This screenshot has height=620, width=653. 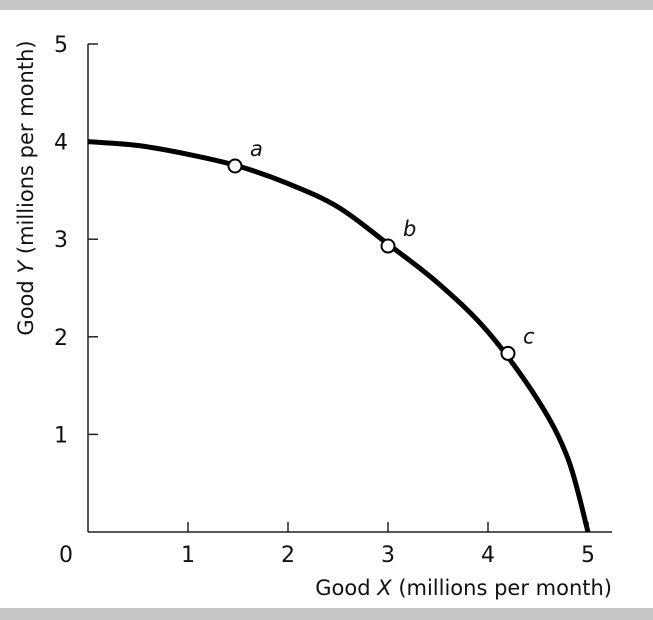 I want to click on x-axis-title: Good X (millions per month), so click(x=463, y=588).